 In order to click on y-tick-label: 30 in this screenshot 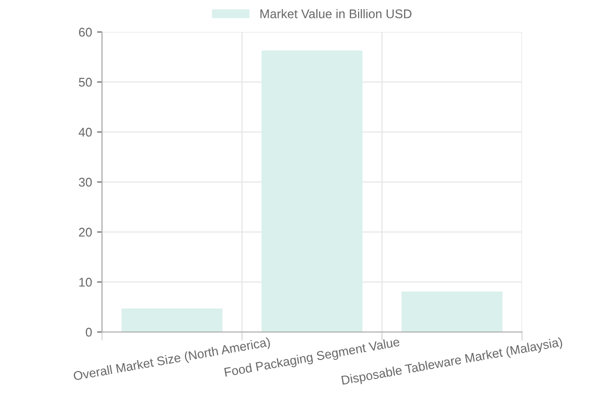, I will do `click(85, 182)`.